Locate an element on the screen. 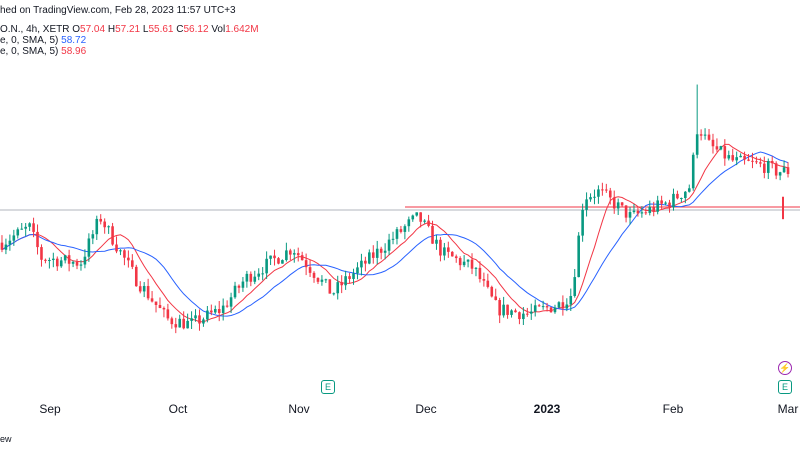 The image size is (800, 450). flash-event-icon: ⚡ is located at coordinates (785, 368).